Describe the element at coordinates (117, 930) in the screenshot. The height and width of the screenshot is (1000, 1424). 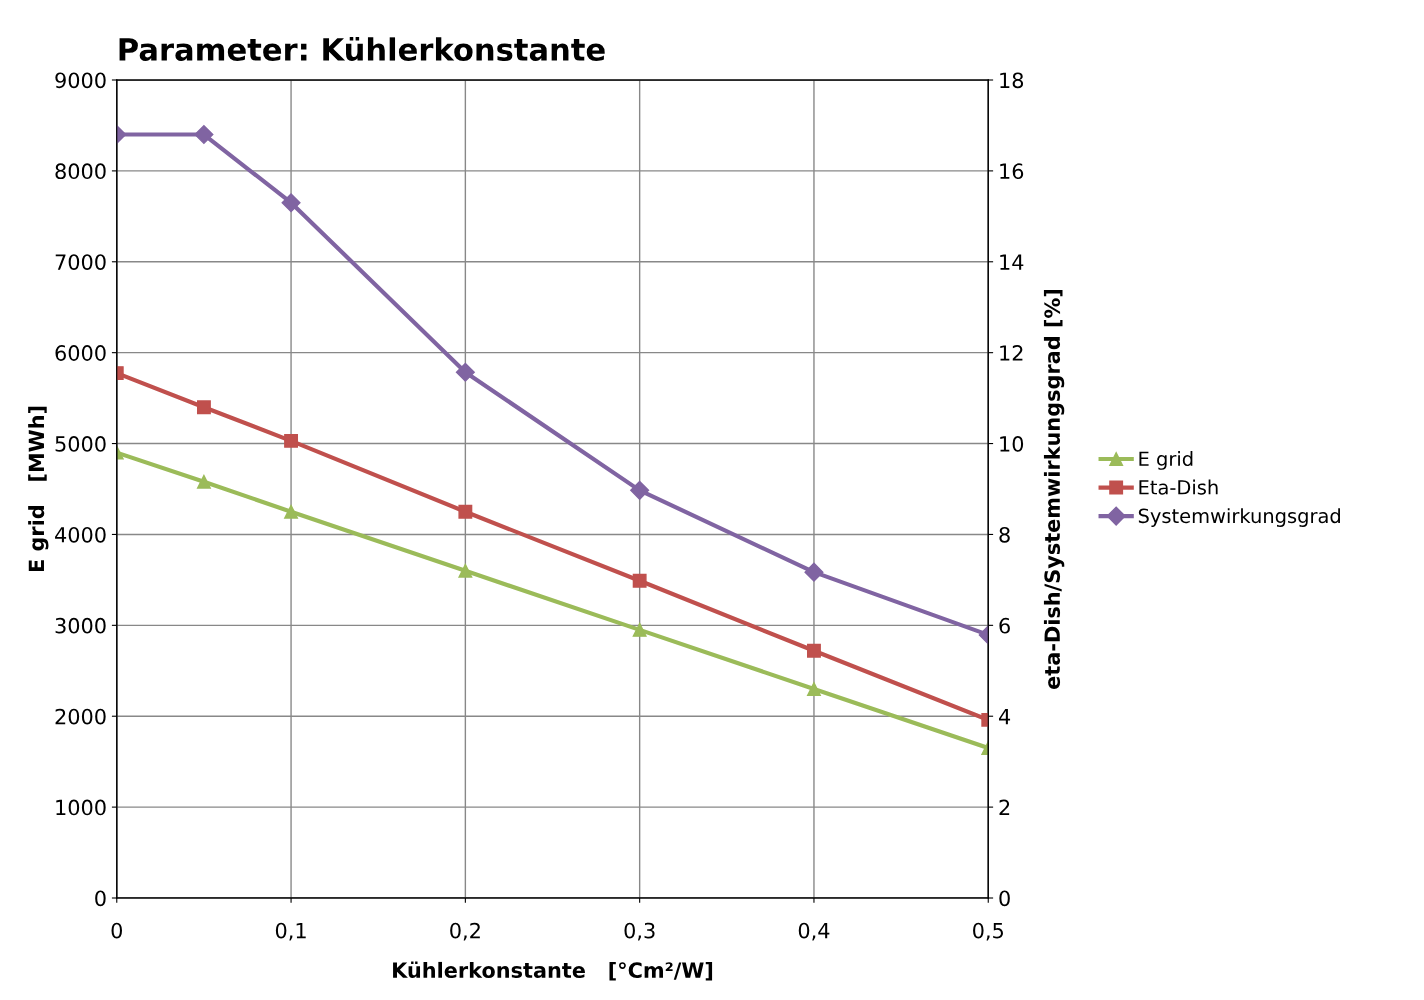
I see `x-tick-label: 0` at that location.